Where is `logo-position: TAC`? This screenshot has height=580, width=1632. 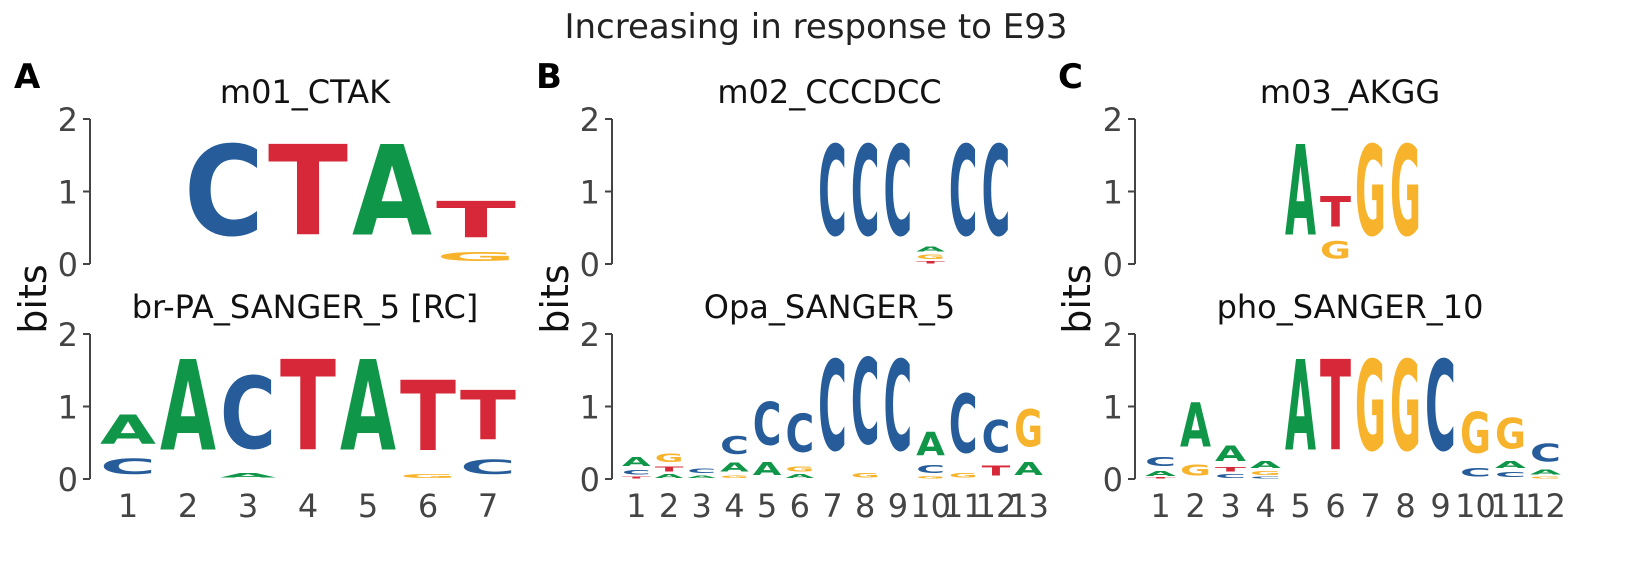
logo-position: TAC is located at coordinates (1161, 467).